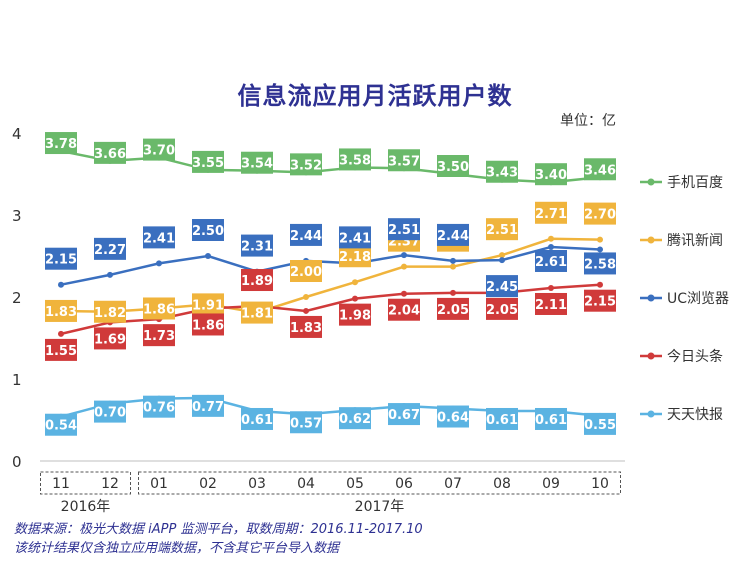 The width and height of the screenshot is (750, 563). I want to click on data-label: 0.55, so click(600, 425).